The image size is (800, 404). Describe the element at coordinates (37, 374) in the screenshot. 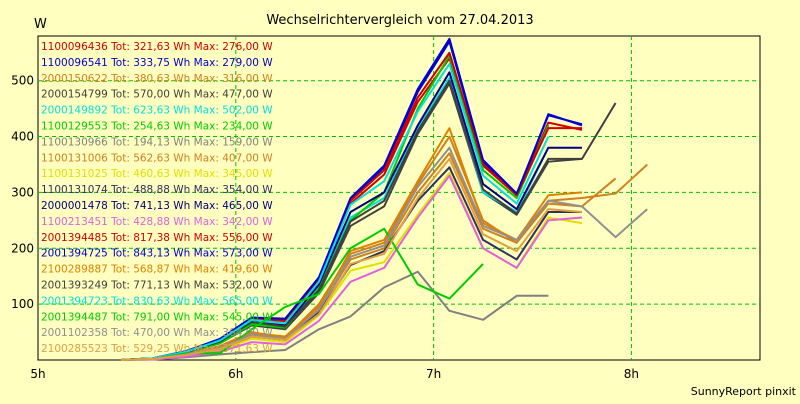

I see `x-tick-label: 5h` at that location.